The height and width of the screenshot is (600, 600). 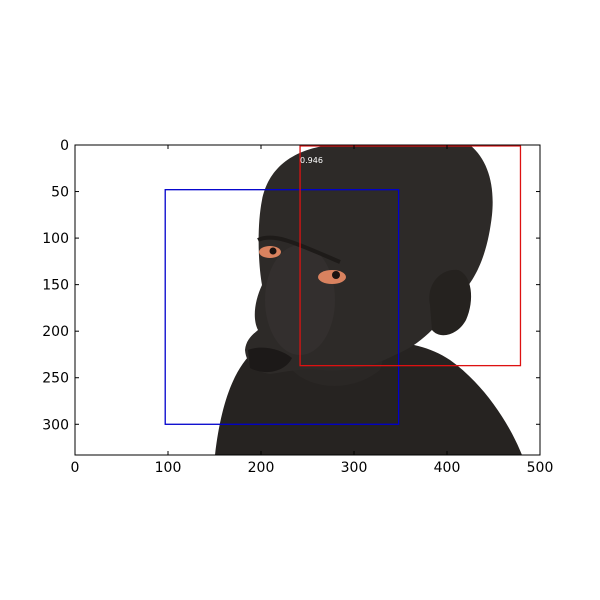 I want to click on x-tick-label: 300, so click(x=354, y=468).